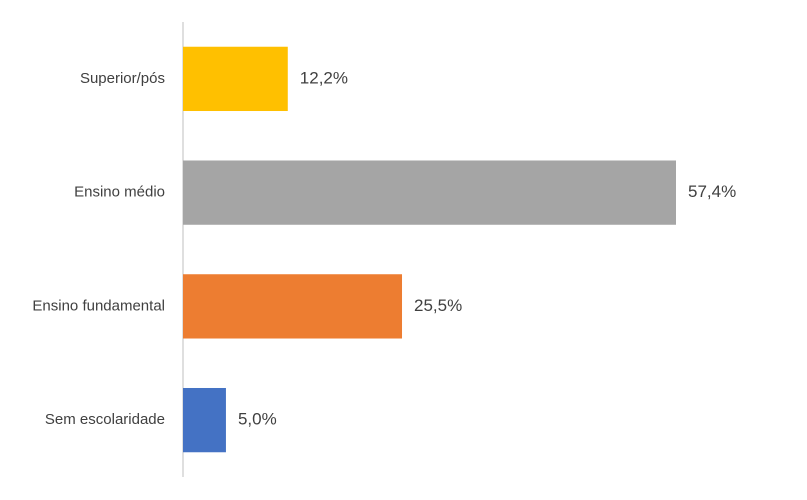  I want to click on value-label: 5,0%, so click(257, 419).